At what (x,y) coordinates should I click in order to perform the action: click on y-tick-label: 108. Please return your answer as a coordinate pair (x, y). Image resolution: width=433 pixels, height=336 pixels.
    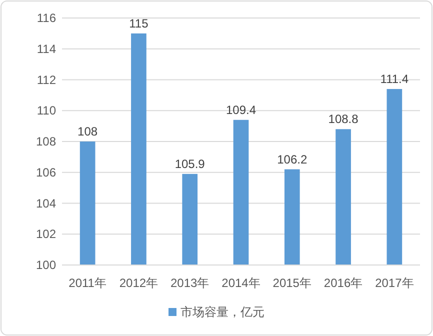
    Looking at the image, I should click on (46, 141).